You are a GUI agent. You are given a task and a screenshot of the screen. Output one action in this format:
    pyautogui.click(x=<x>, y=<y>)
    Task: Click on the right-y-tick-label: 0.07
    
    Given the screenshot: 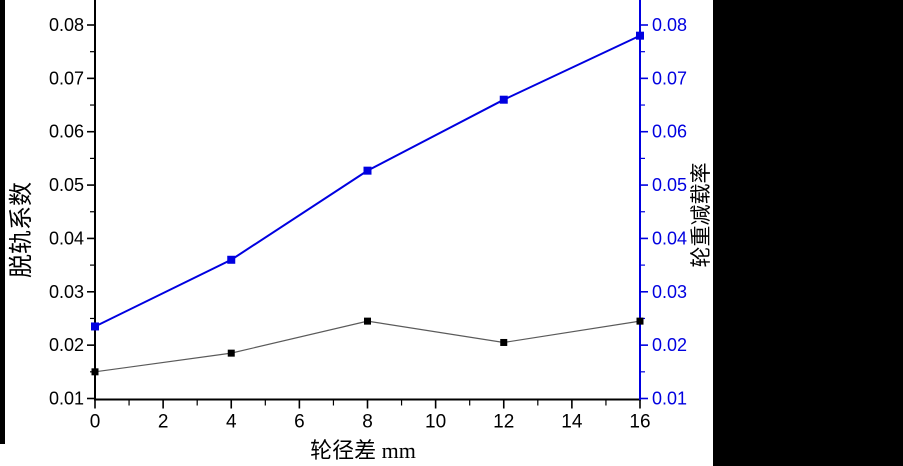 What is the action you would take?
    pyautogui.click(x=669, y=78)
    